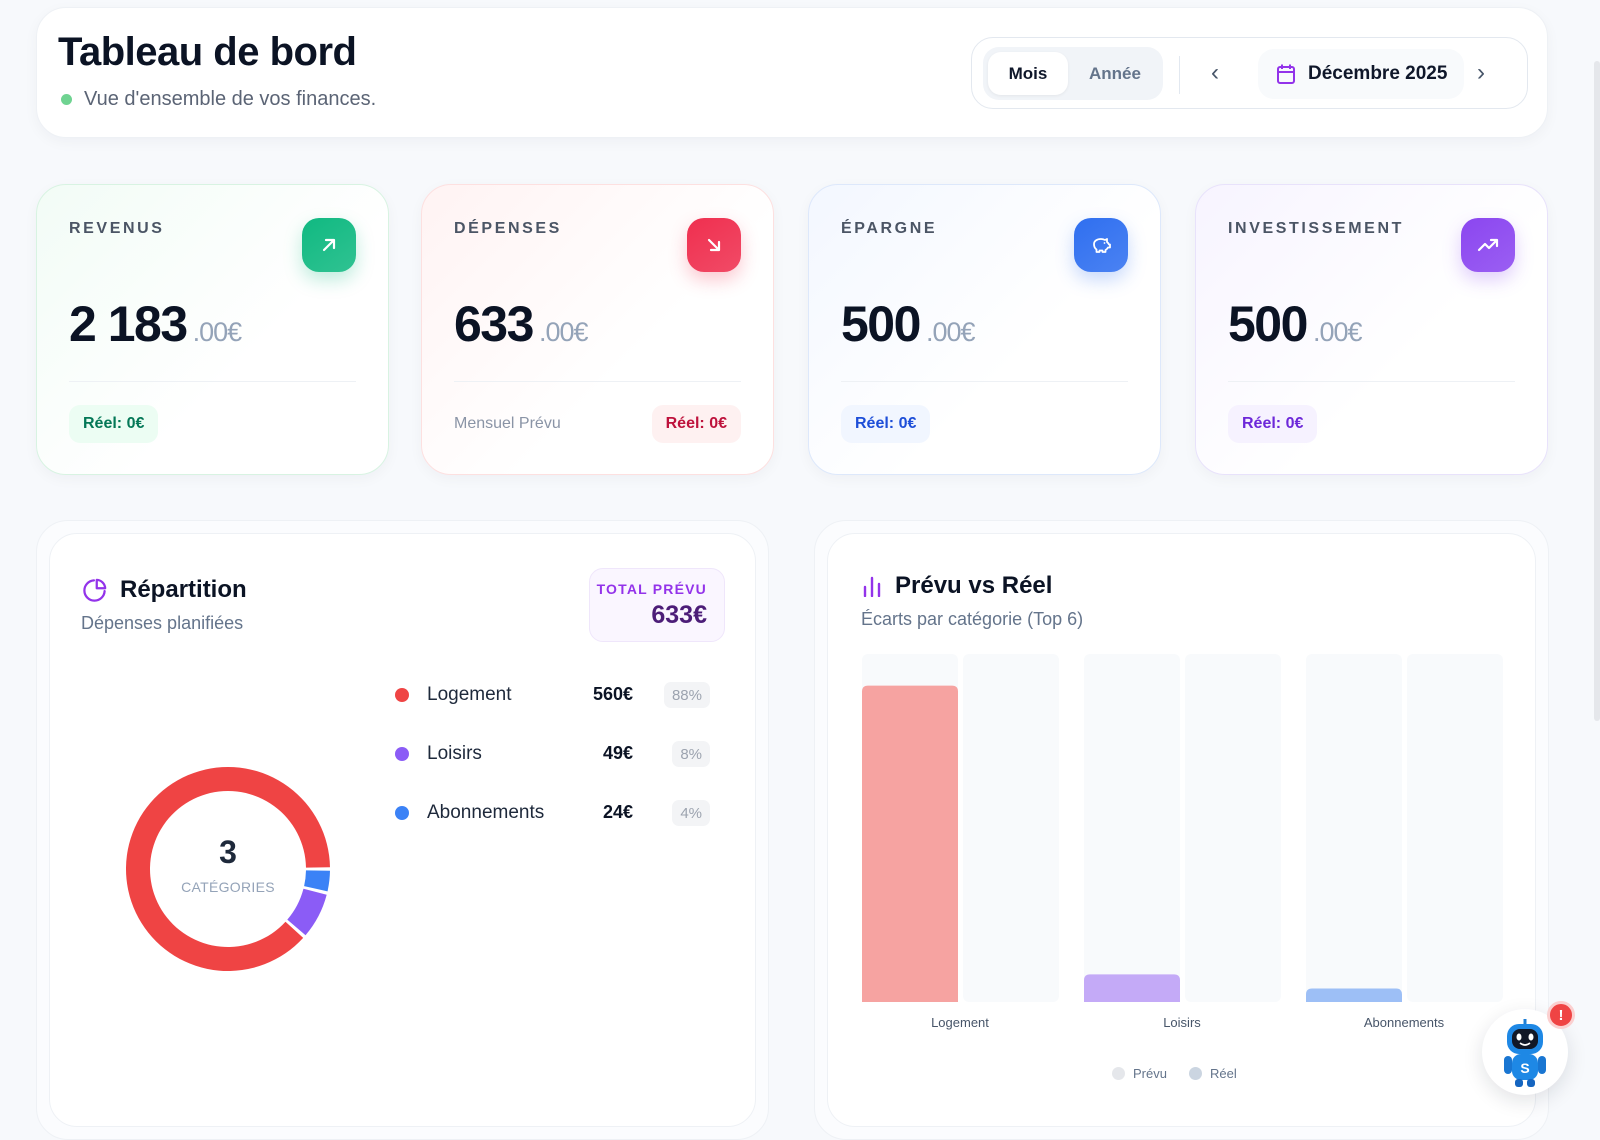 Image resolution: width=1600 pixels, height=1140 pixels. What do you see at coordinates (555, 695) in the screenshot?
I see `legend-item-logement: Logement 560€ 88%` at bounding box center [555, 695].